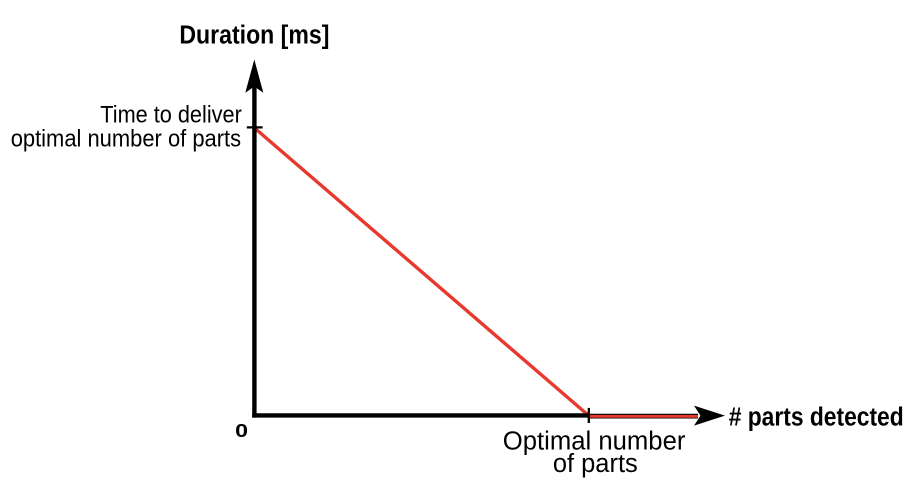 This screenshot has height=490, width=920. I want to click on svg-text: # parts detected, so click(816, 417).